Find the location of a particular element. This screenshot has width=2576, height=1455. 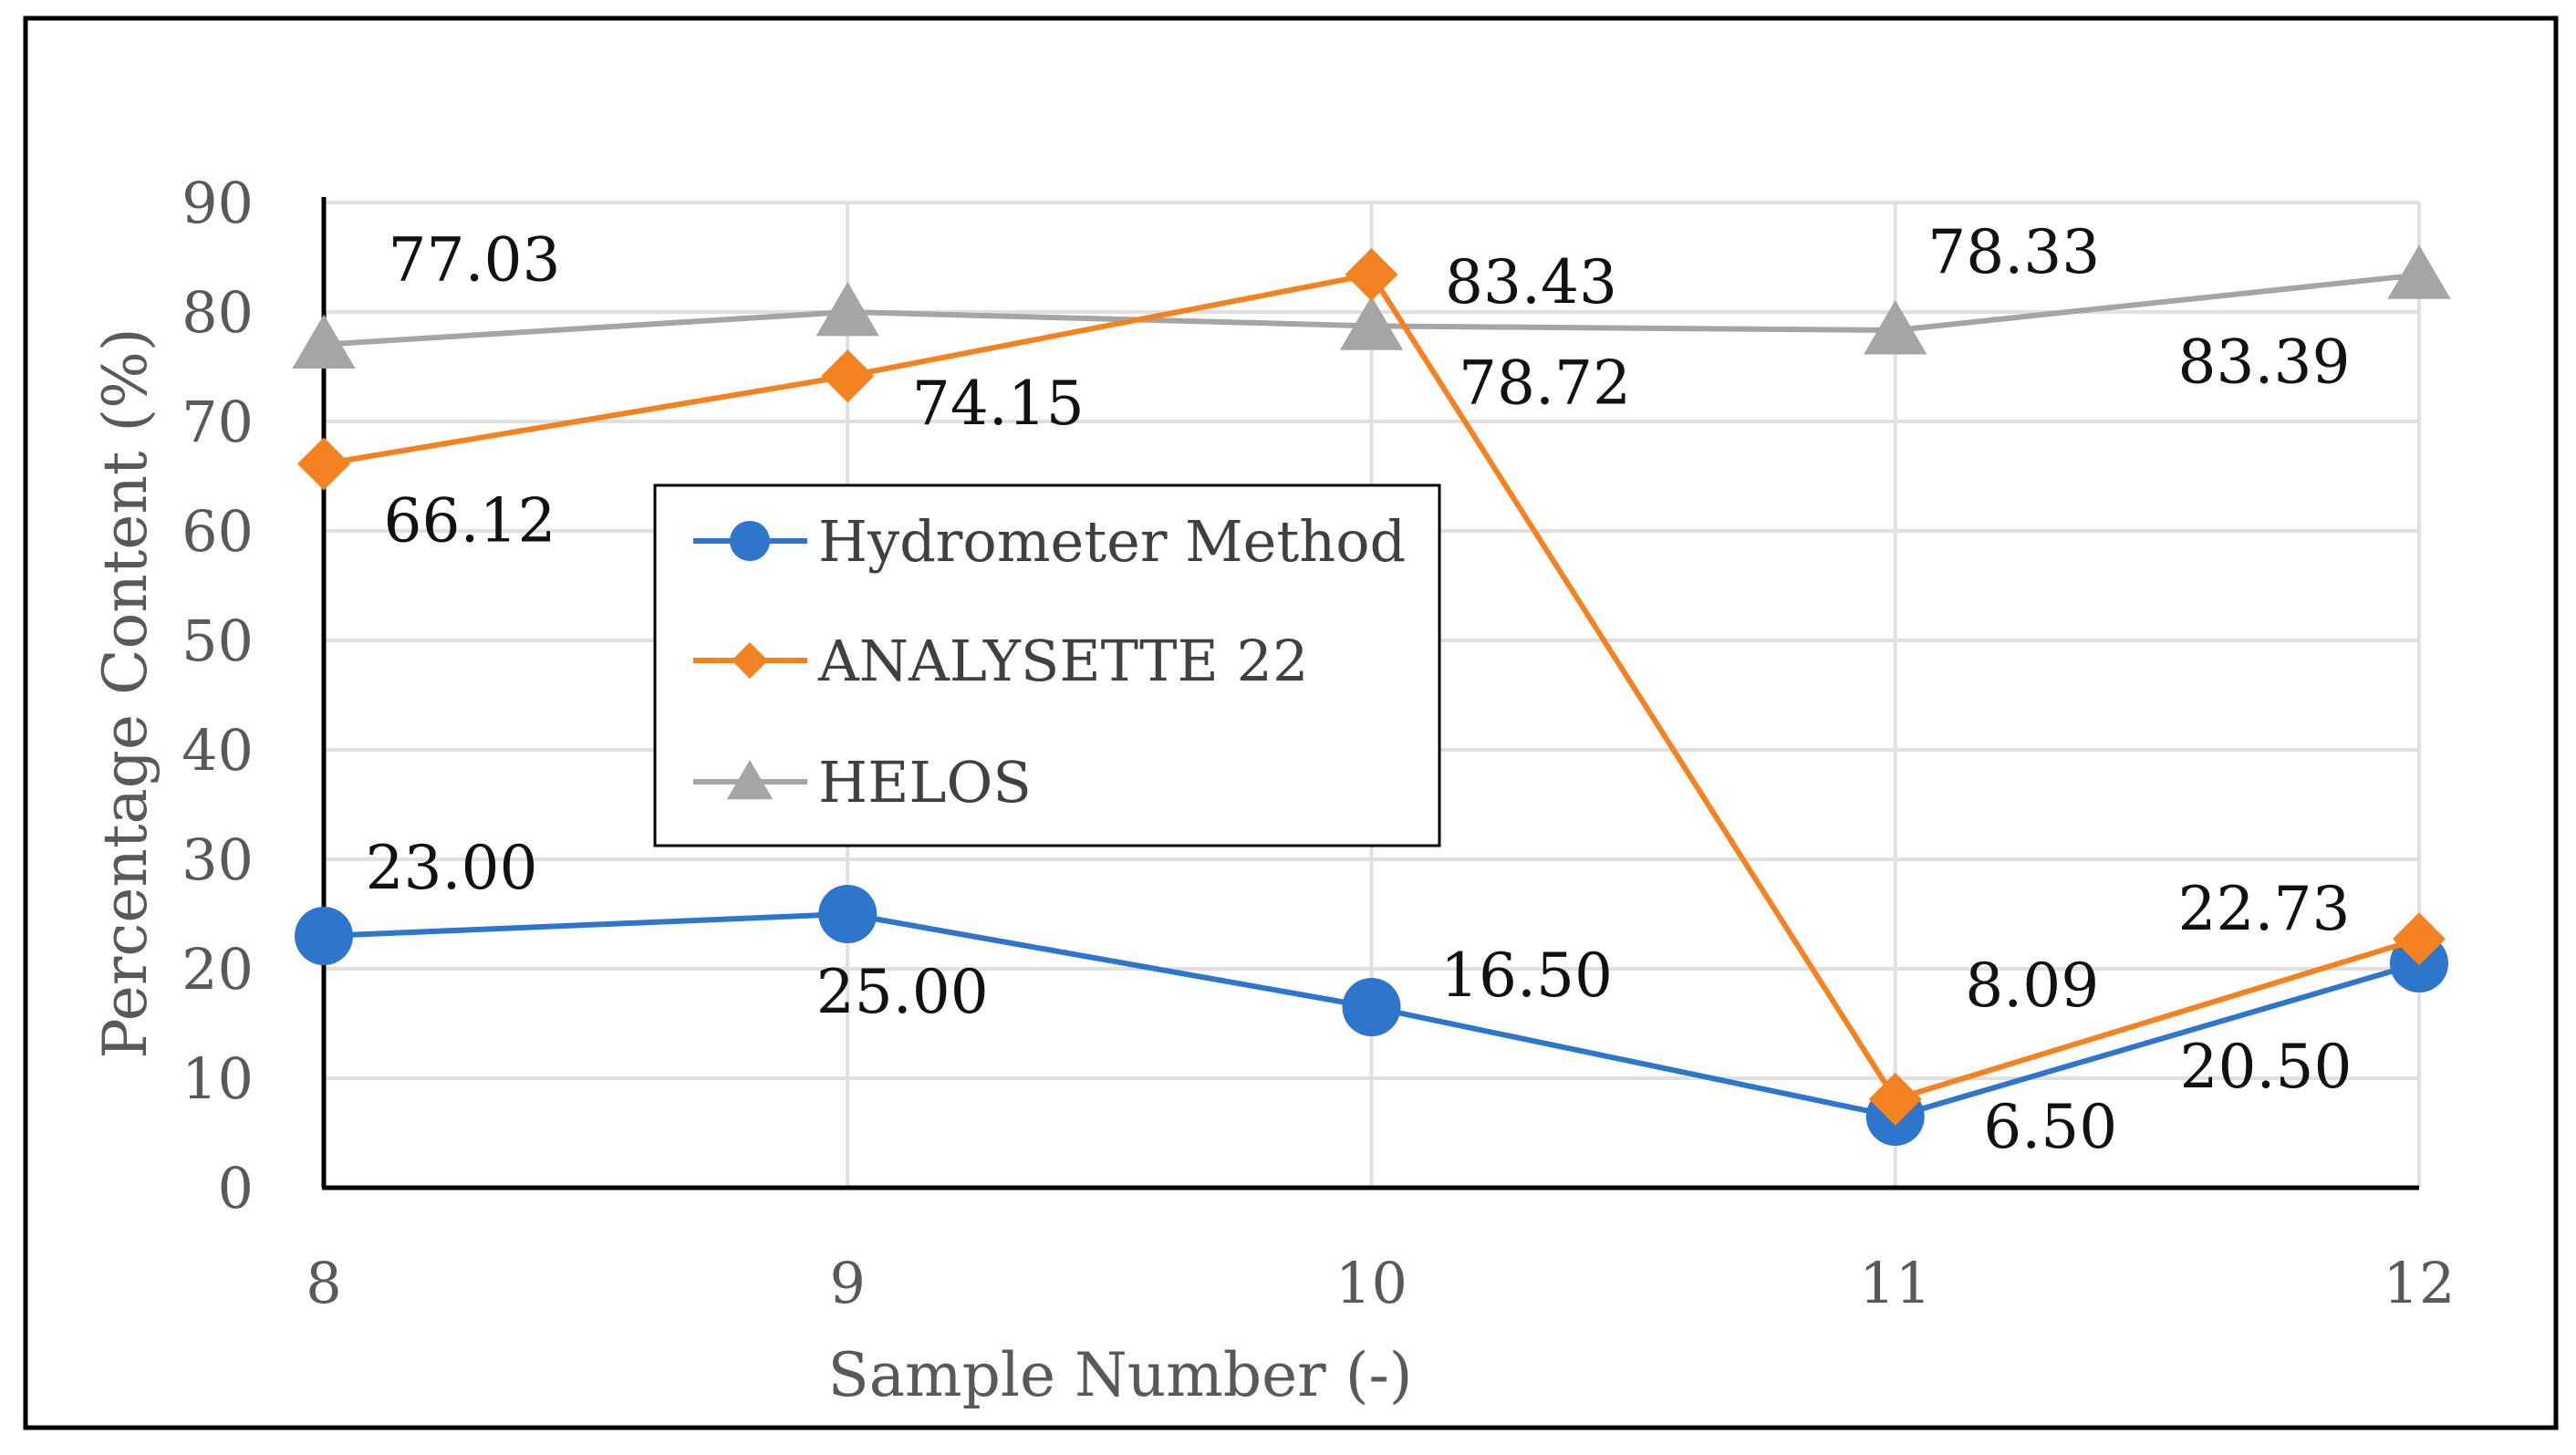

y-axis-title: Percentage Content (%) is located at coordinates (125, 692).